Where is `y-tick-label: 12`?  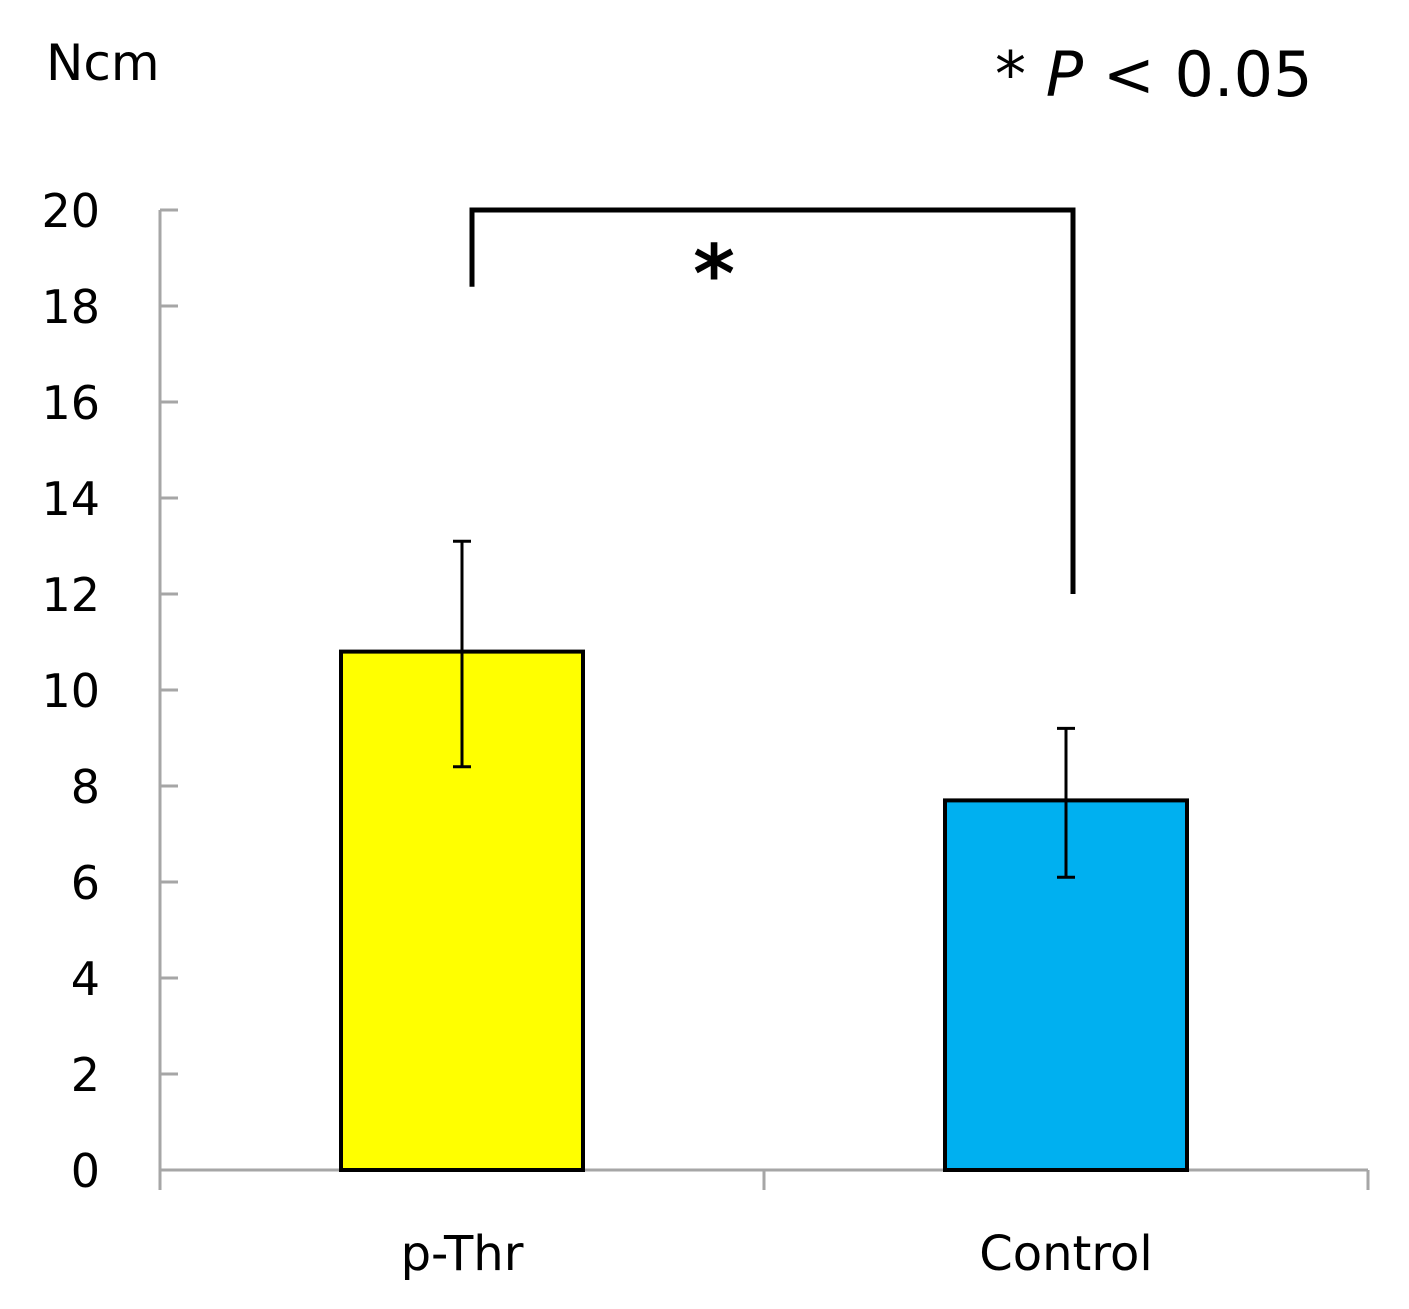
y-tick-label: 12 is located at coordinates (70, 595).